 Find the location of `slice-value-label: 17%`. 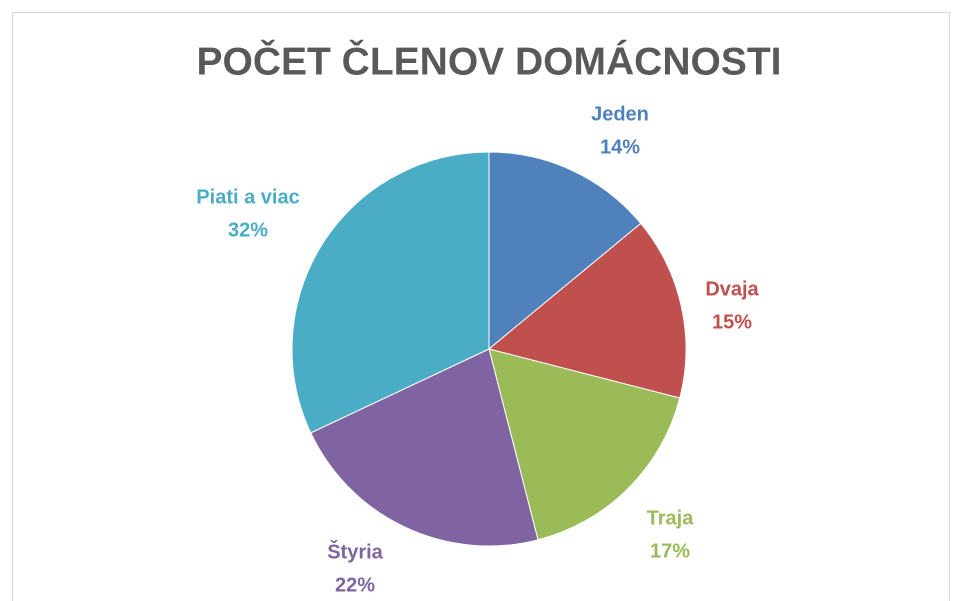

slice-value-label: 17% is located at coordinates (670, 551).